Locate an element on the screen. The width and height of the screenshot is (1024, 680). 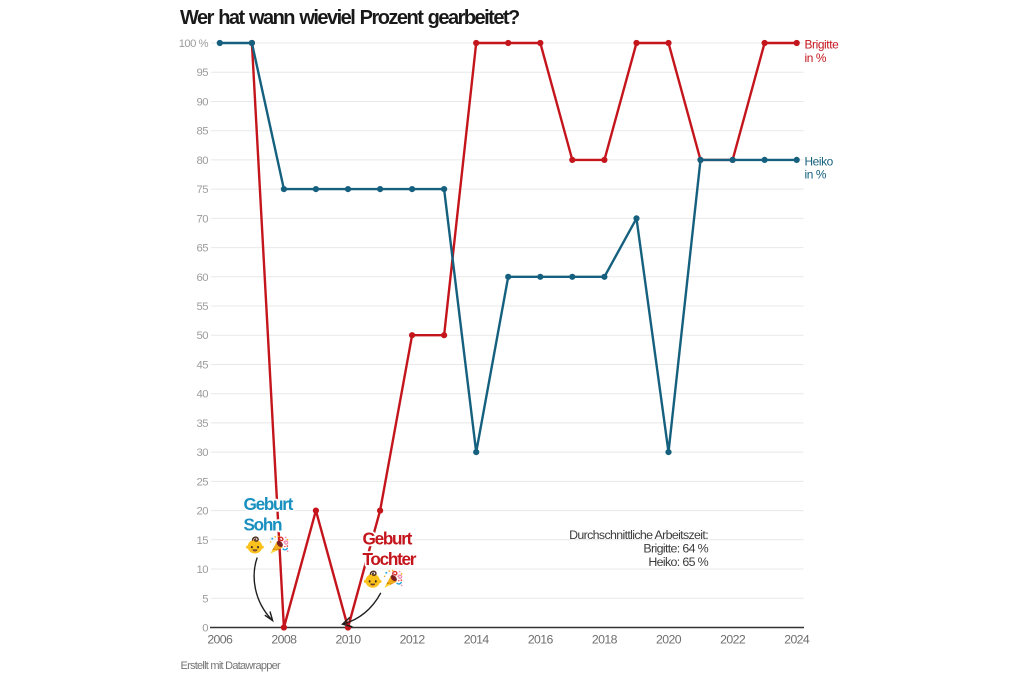
svg-text: Heiko: 65 % is located at coordinates (678, 562).